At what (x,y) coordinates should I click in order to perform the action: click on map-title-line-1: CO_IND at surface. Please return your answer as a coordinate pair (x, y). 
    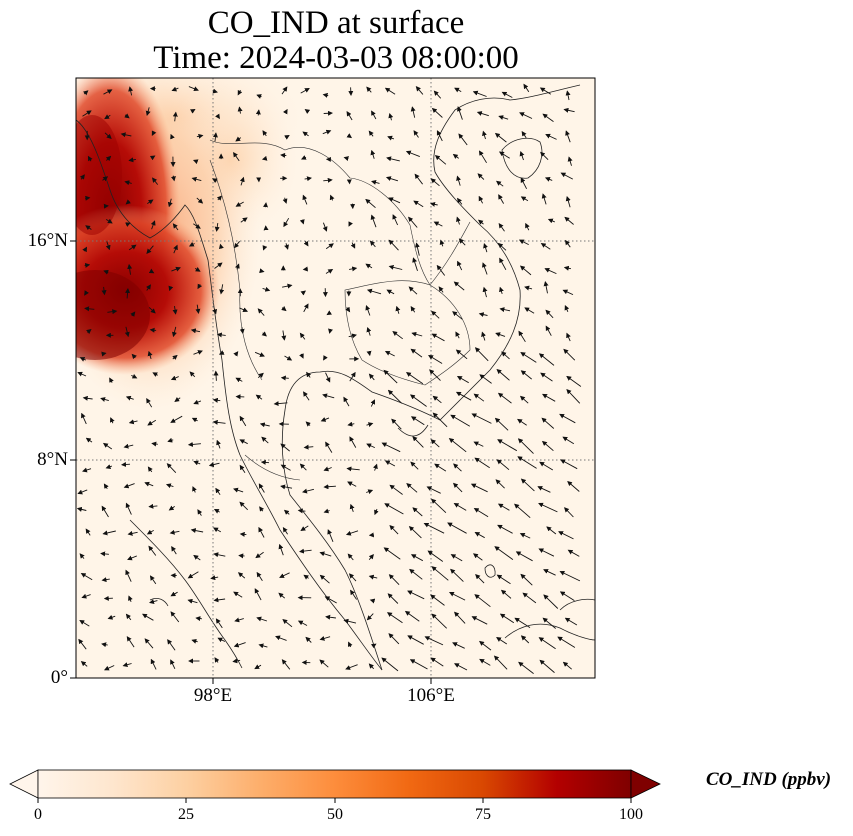
    Looking at the image, I should click on (336, 23).